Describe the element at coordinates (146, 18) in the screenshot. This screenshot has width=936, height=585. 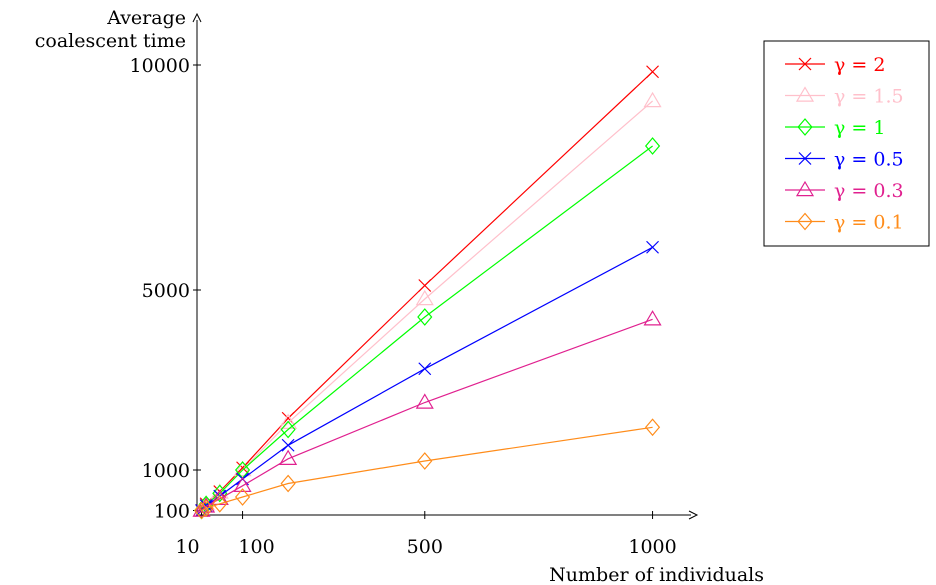
I see `y-axis-title-line-1: Average` at that location.